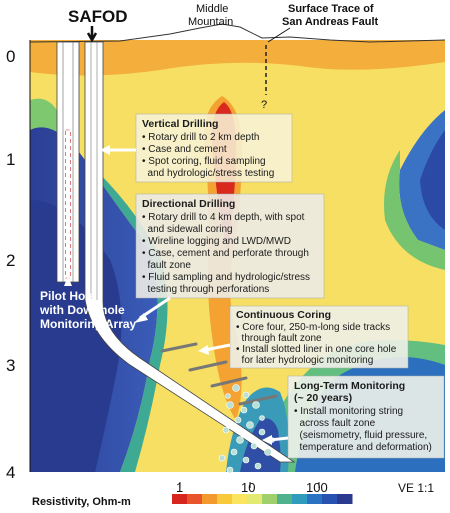  Describe the element at coordinates (226, 277) in the screenshot. I see `directional-drilling-item-6: • Fluid sampling and hydrologic/stress` at that location.